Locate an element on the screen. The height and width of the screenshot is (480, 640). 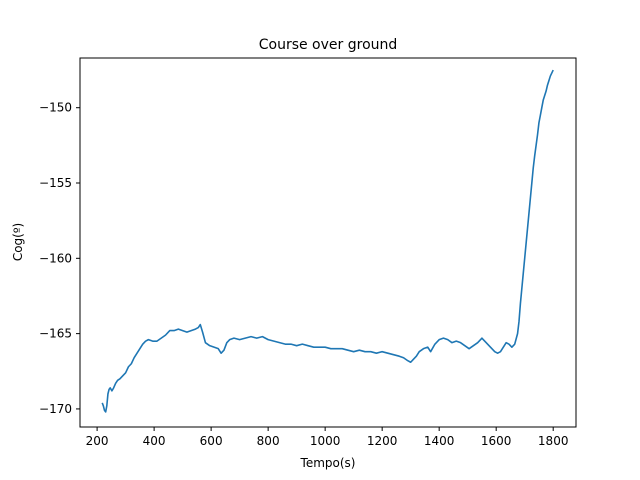
x-tick-label: 1000 is located at coordinates (325, 441).